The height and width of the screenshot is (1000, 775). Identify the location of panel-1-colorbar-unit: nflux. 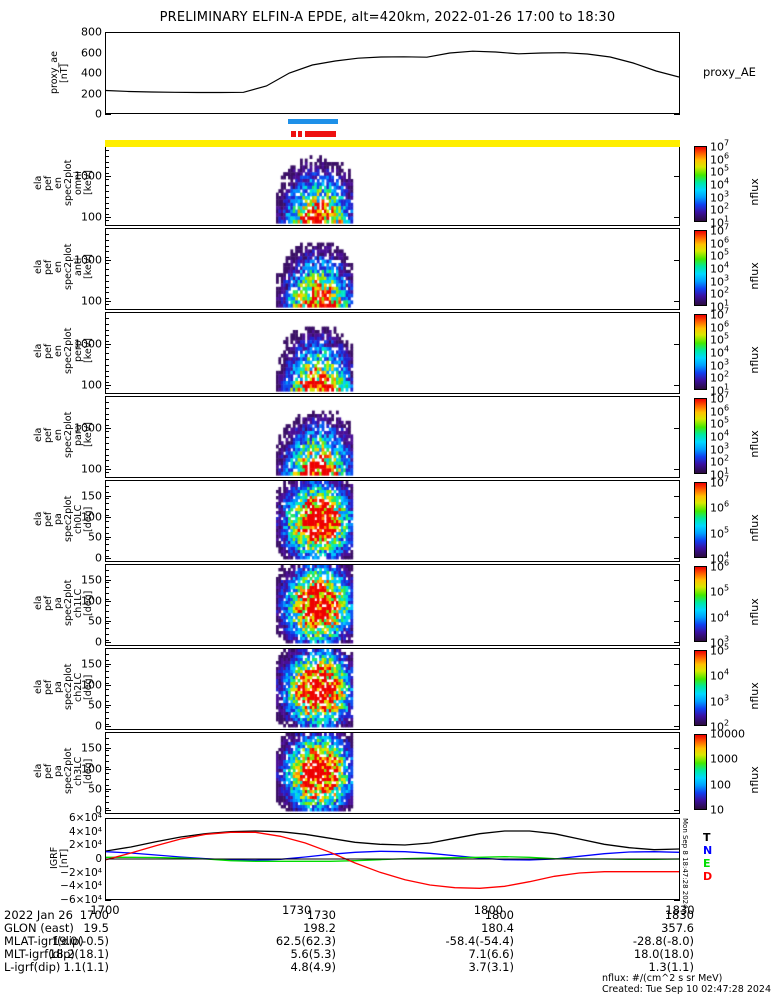
(754, 275).